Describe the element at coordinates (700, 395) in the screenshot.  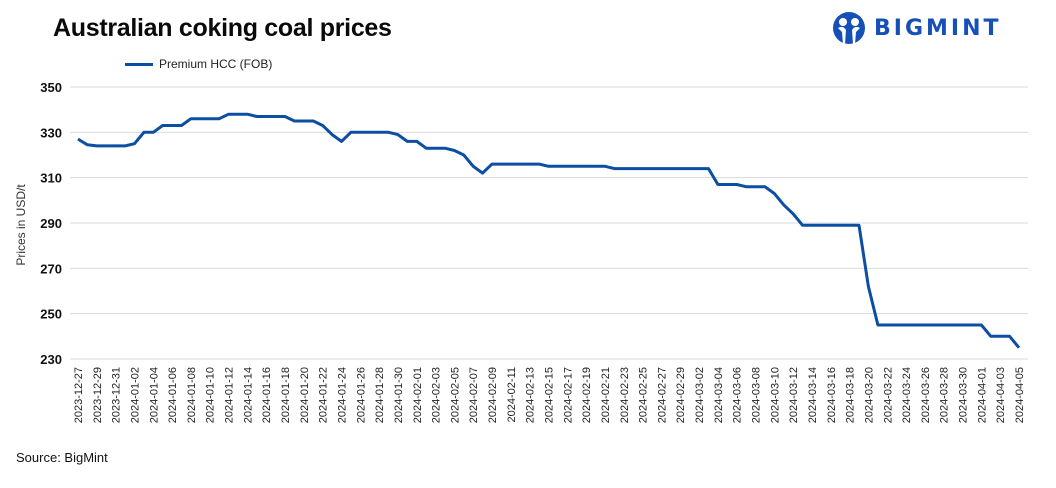
I see `x-tick-label: 2024-03-02` at that location.